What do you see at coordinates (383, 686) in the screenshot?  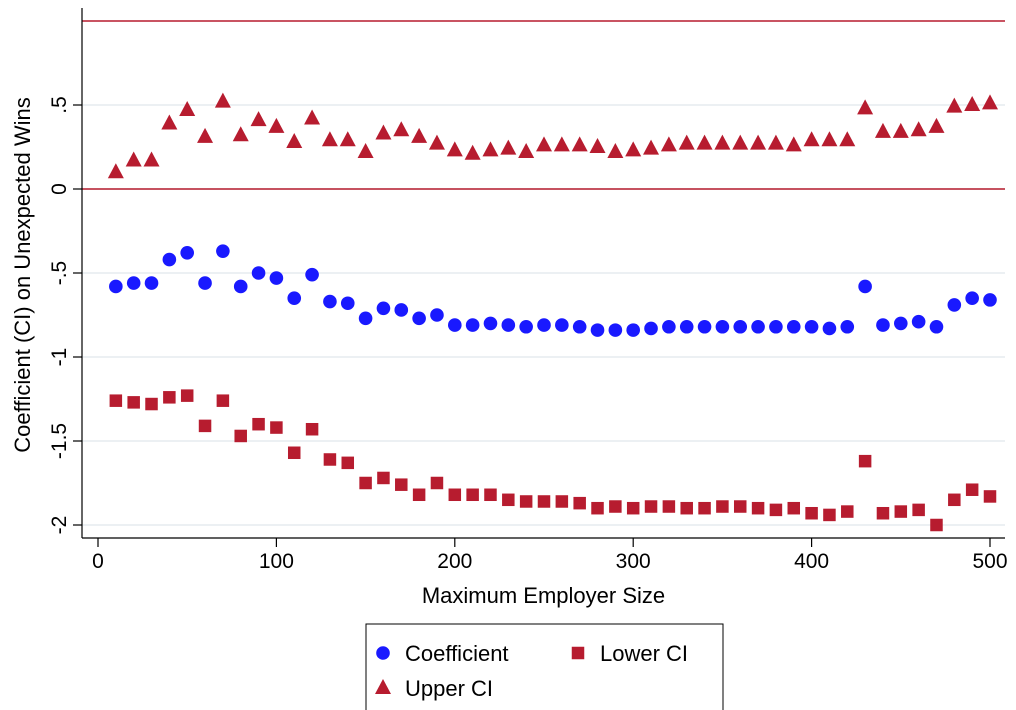 I see `legend-marker-triangle` at bounding box center [383, 686].